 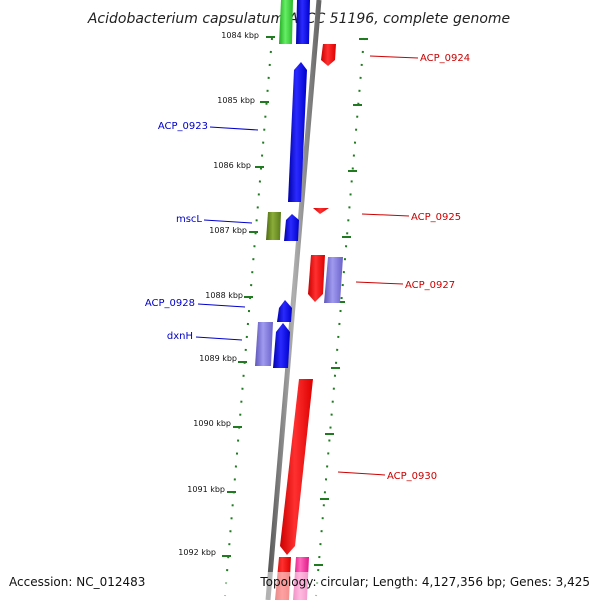 I want to click on inner-tick-track, so click(x=248, y=317).